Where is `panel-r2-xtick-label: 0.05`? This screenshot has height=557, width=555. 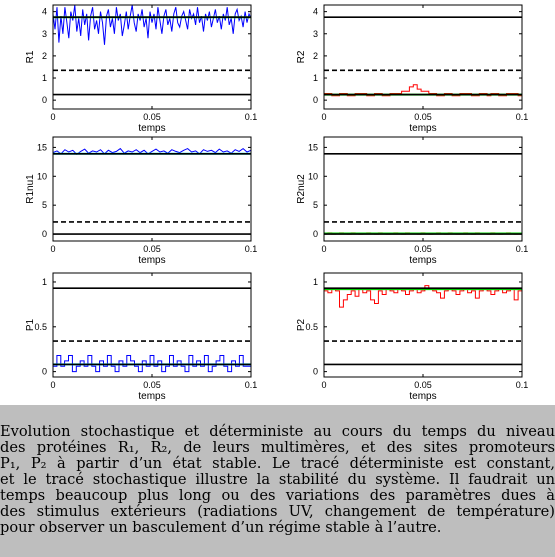 panel-r2-xtick-label: 0.05 is located at coordinates (423, 117).